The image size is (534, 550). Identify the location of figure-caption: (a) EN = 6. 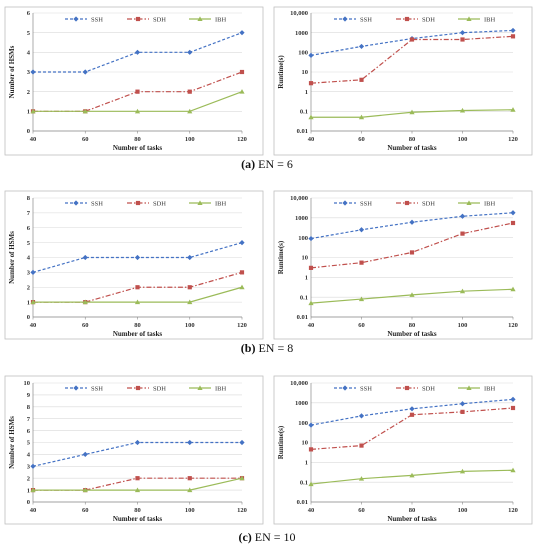
(267, 164).